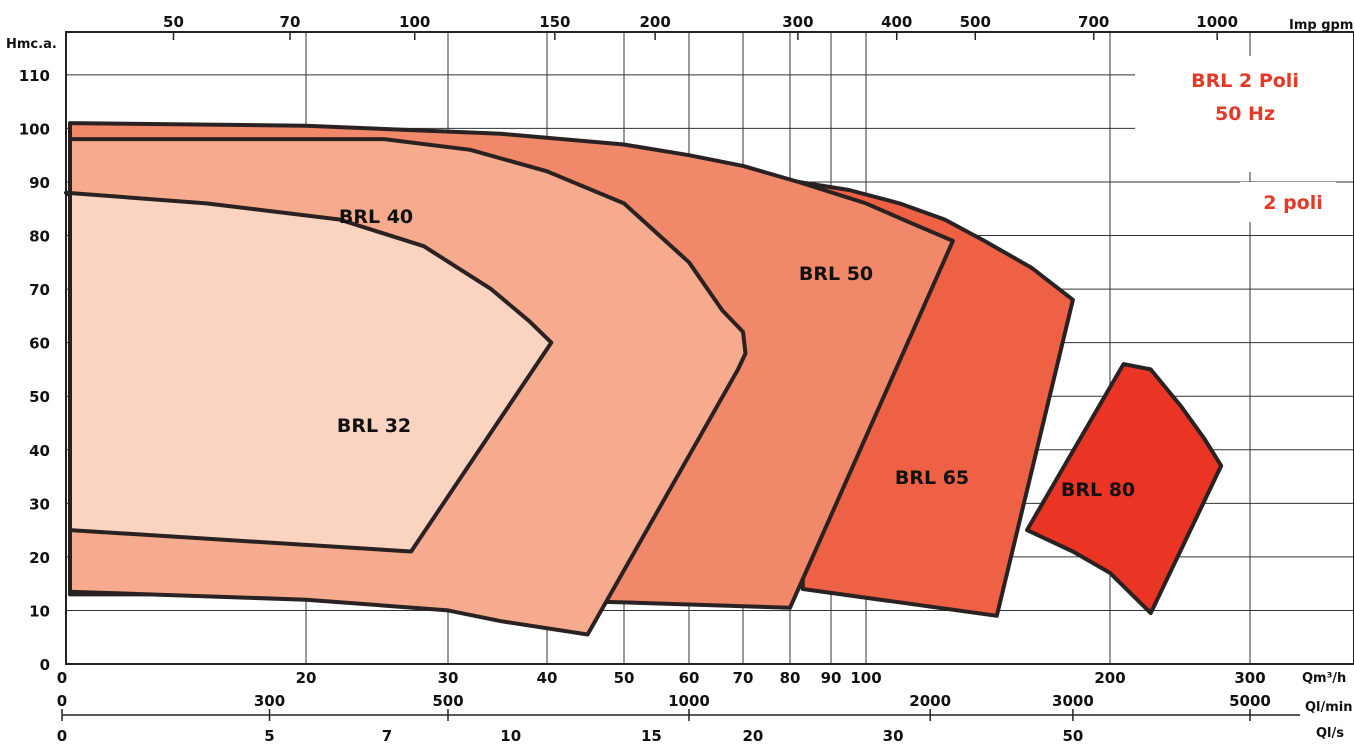 Image resolution: width=1354 pixels, height=745 pixels. Describe the element at coordinates (893, 736) in the screenshot. I see `x-tick-label-ls: 30` at that location.